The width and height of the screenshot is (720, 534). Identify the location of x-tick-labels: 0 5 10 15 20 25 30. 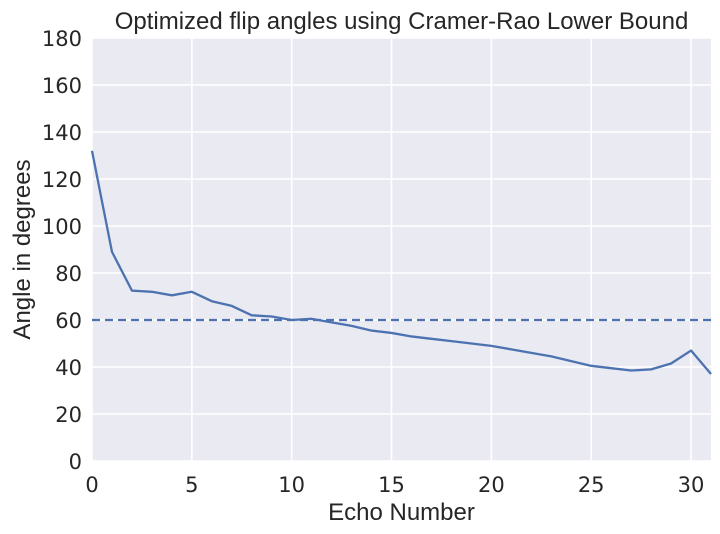
(394, 485).